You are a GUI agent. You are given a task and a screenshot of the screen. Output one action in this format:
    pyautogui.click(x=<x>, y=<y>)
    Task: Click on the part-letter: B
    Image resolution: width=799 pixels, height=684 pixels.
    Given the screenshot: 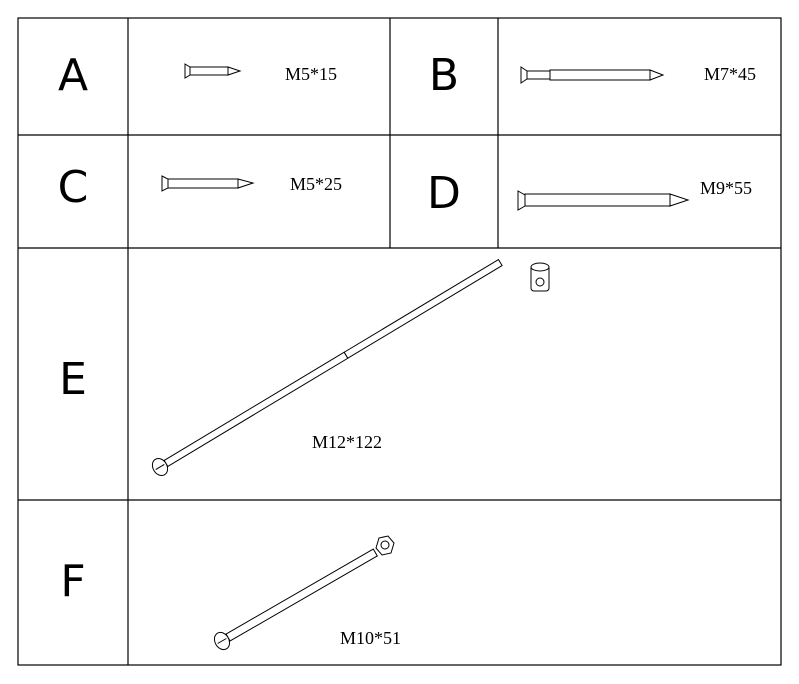 What is the action you would take?
    pyautogui.click(x=444, y=75)
    